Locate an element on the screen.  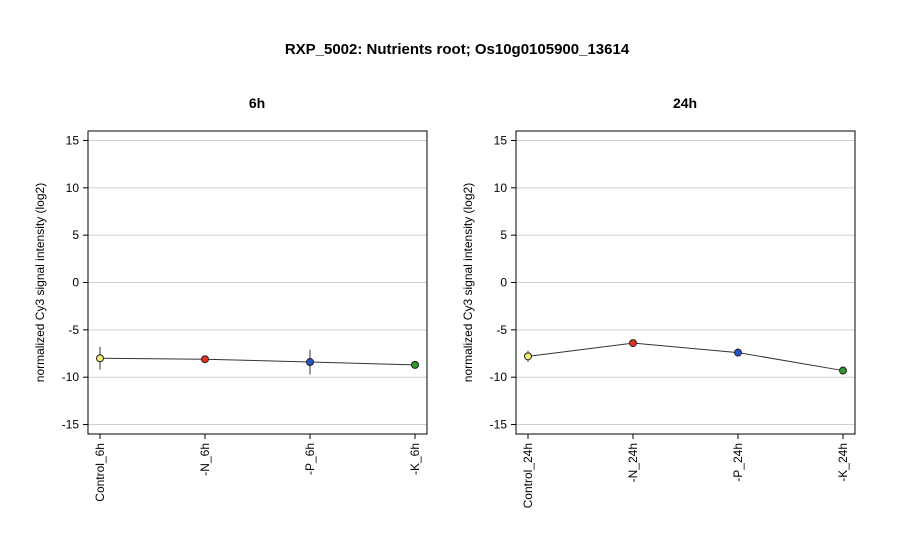
x-tick-label: -N_24h is located at coordinates (633, 462).